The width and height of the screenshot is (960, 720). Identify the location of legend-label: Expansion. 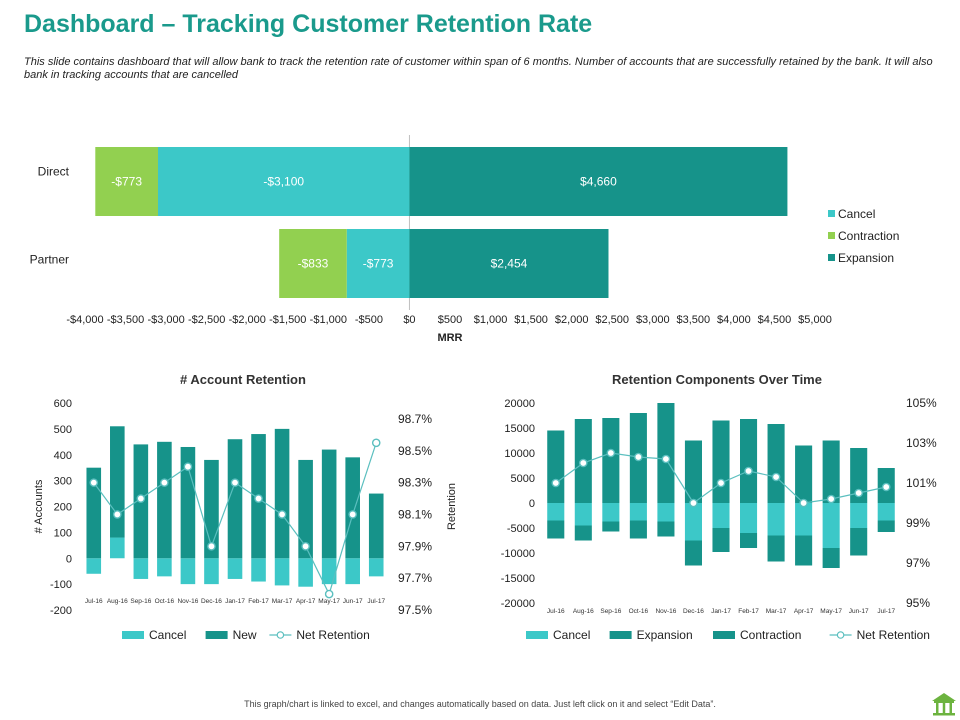
(665, 635).